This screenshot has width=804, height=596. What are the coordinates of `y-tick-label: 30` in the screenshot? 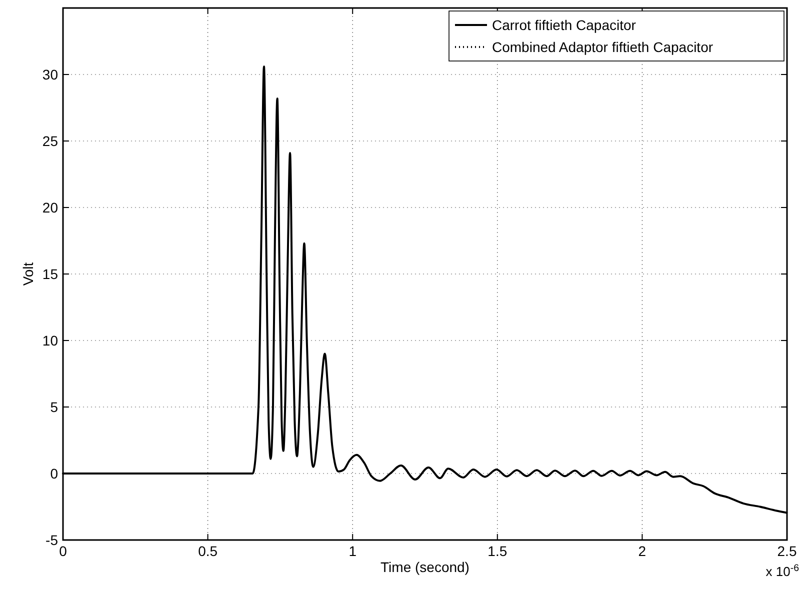 It's located at (50, 74).